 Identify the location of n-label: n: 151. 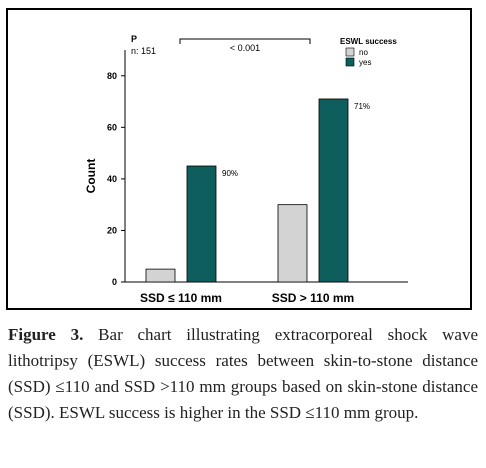
(143, 51).